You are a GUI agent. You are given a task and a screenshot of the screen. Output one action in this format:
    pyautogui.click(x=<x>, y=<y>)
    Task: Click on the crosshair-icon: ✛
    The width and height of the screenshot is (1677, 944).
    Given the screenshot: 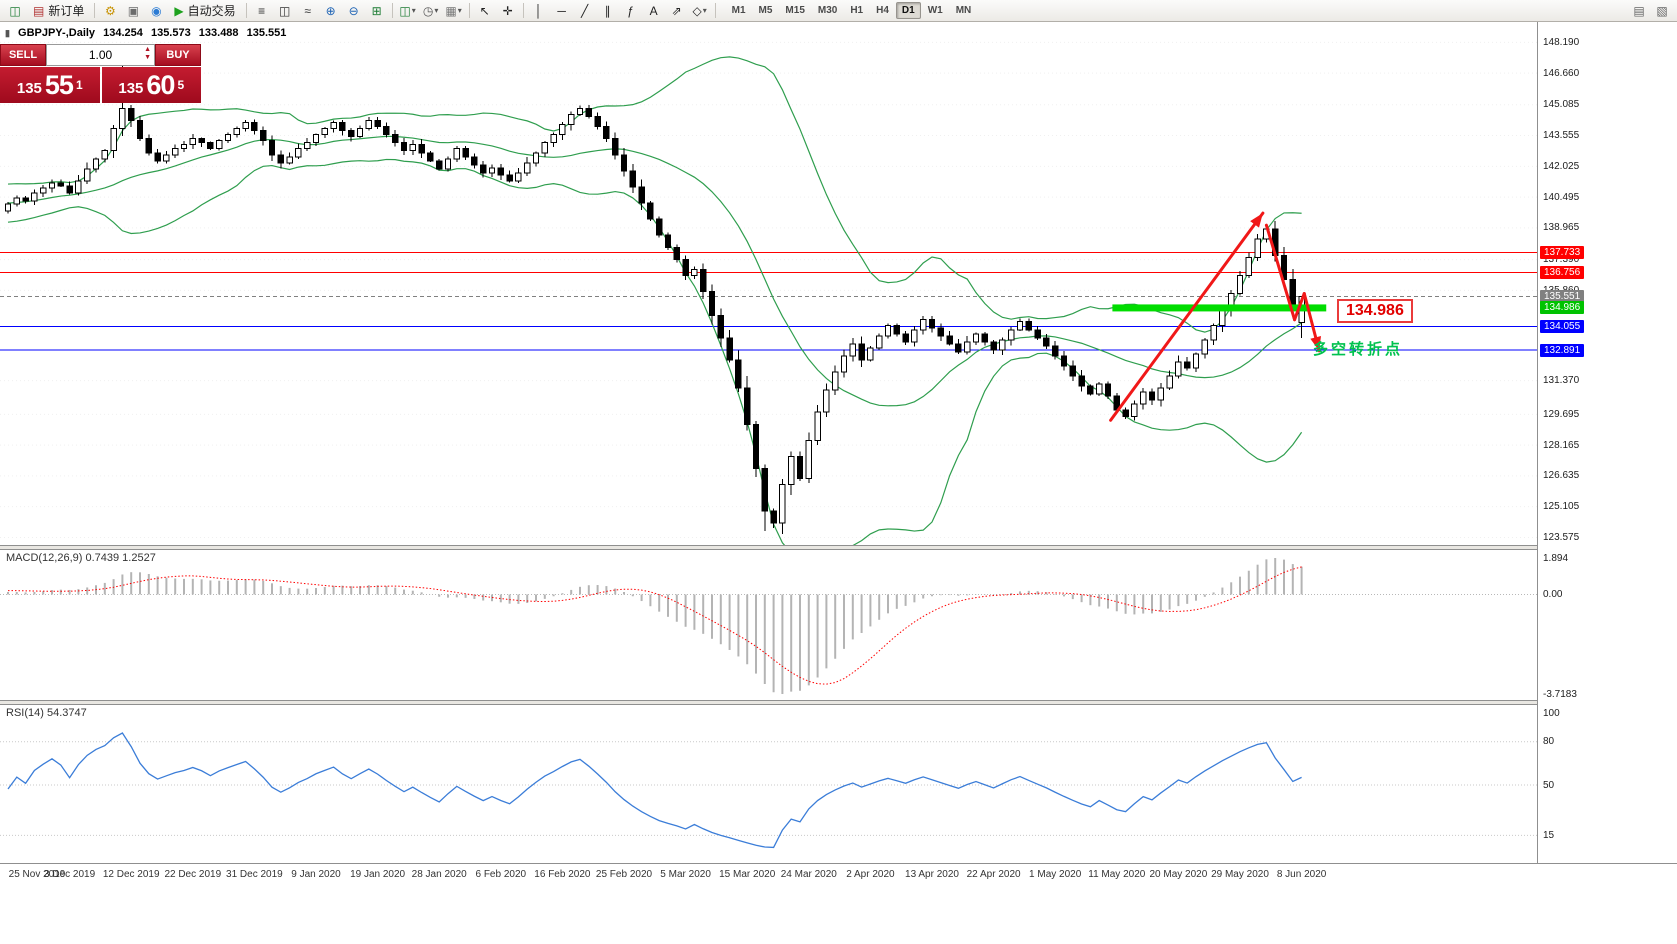 What is the action you would take?
    pyautogui.click(x=508, y=11)
    